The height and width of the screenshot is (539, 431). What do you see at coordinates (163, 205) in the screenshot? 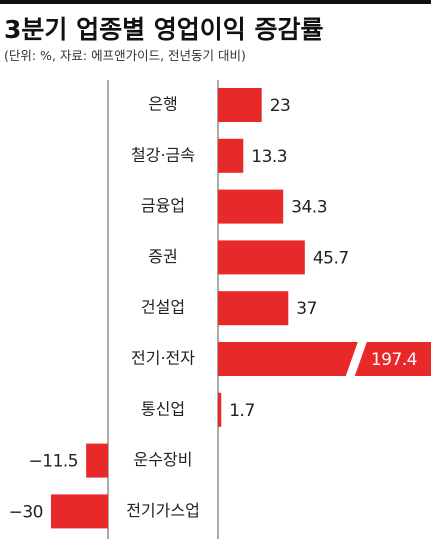
I see `category-label: 금융업` at bounding box center [163, 205].